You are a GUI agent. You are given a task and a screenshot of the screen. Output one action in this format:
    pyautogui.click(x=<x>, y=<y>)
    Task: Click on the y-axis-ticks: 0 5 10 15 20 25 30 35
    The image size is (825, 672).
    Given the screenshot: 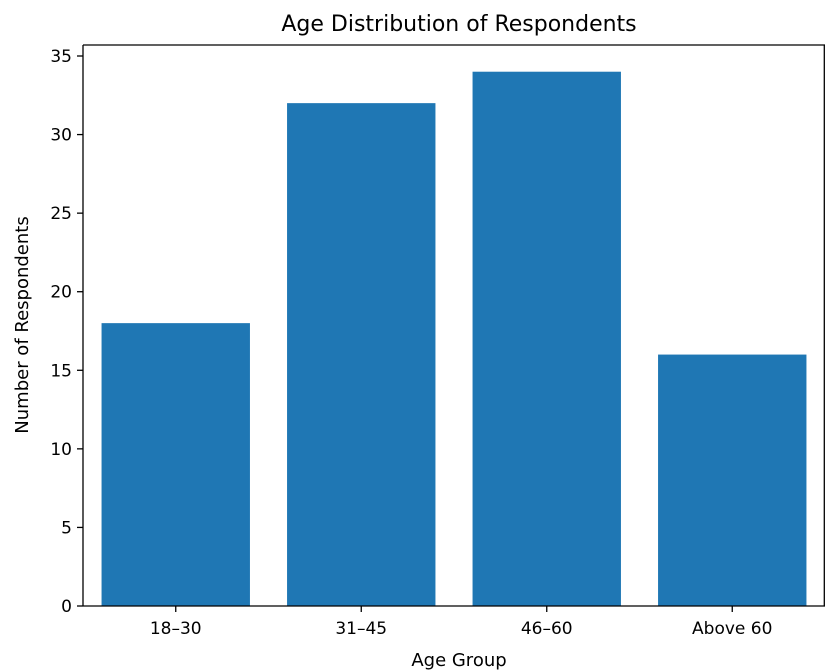 What is the action you would take?
    pyautogui.click(x=66, y=332)
    